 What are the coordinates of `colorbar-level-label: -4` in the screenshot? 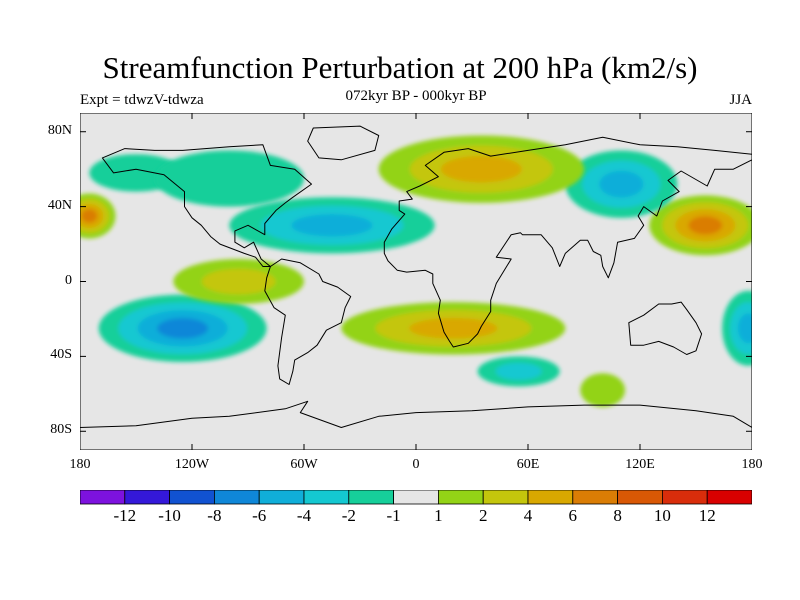 It's located at (304, 515).